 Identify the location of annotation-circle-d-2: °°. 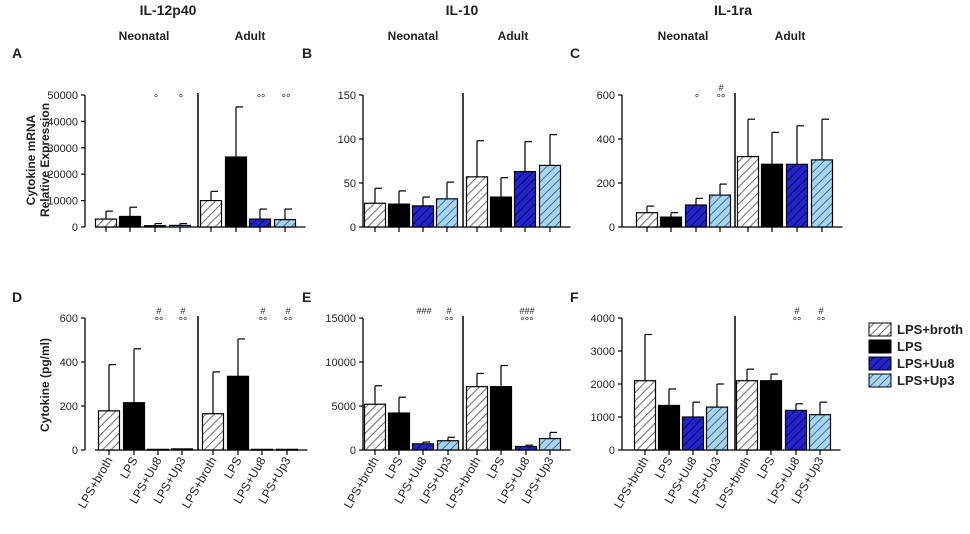
(263, 322).